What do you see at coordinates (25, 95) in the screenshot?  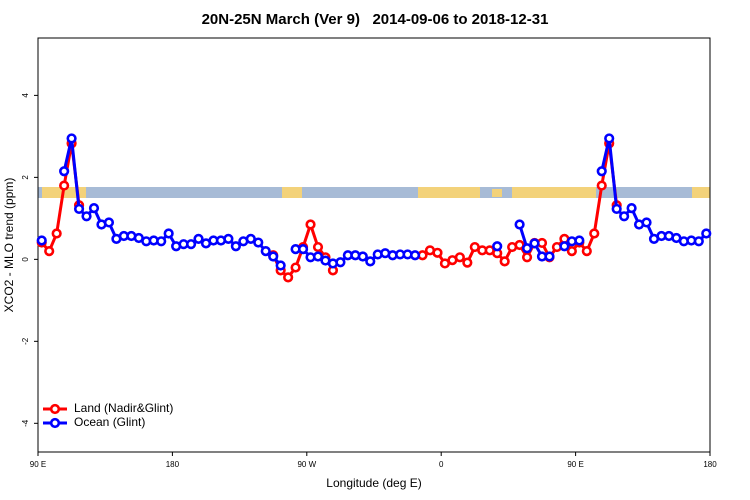 I see `y-tick-label: 4` at bounding box center [25, 95].